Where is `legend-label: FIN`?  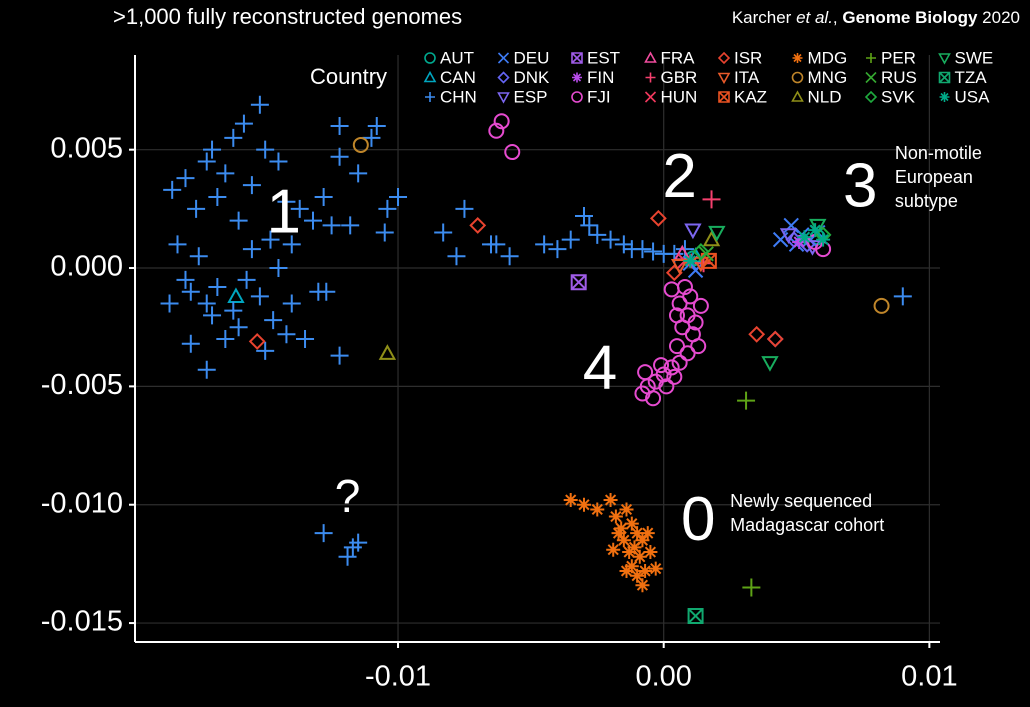
legend-label: FIN is located at coordinates (600, 77).